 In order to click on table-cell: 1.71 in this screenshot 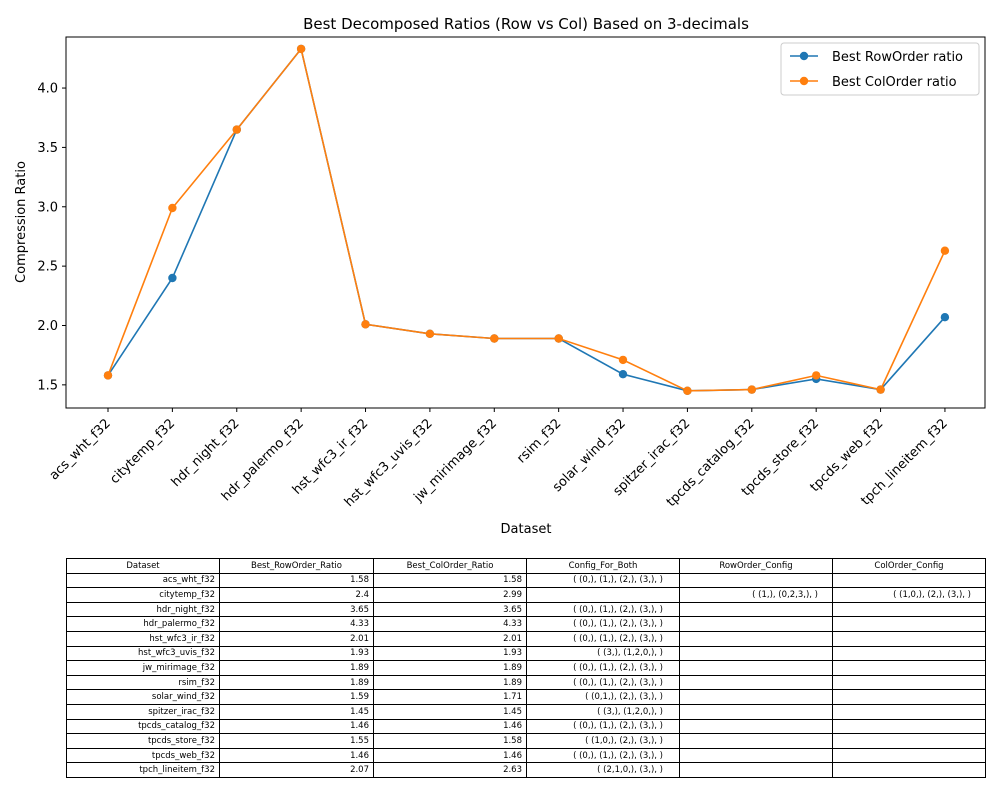, I will do `click(450, 697)`.